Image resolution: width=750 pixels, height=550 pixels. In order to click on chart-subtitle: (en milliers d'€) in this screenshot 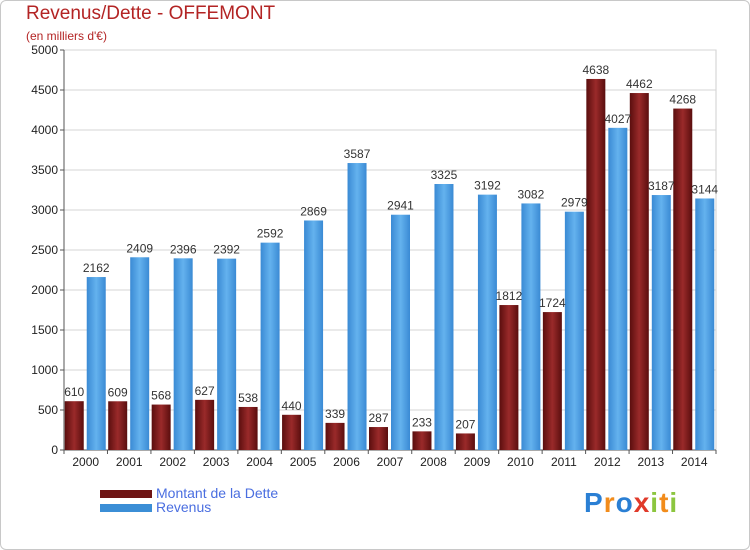, I will do `click(66, 36)`.